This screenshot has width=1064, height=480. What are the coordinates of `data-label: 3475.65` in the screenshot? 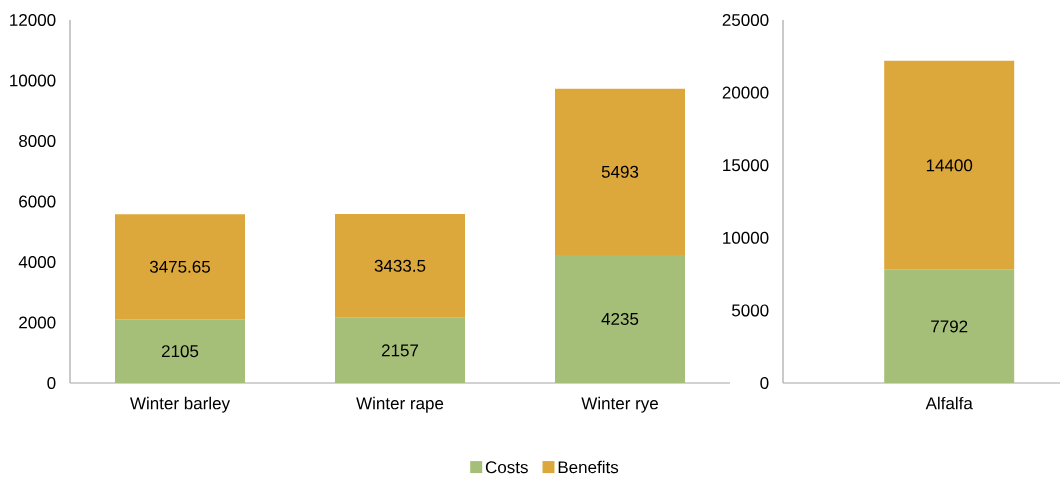 It's located at (179, 266).